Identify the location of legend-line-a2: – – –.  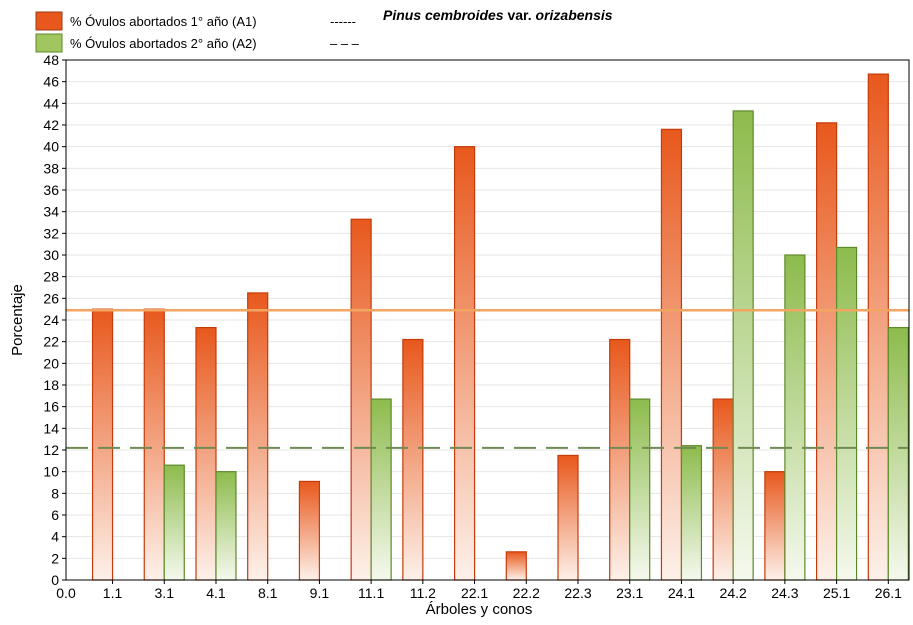
(345, 43).